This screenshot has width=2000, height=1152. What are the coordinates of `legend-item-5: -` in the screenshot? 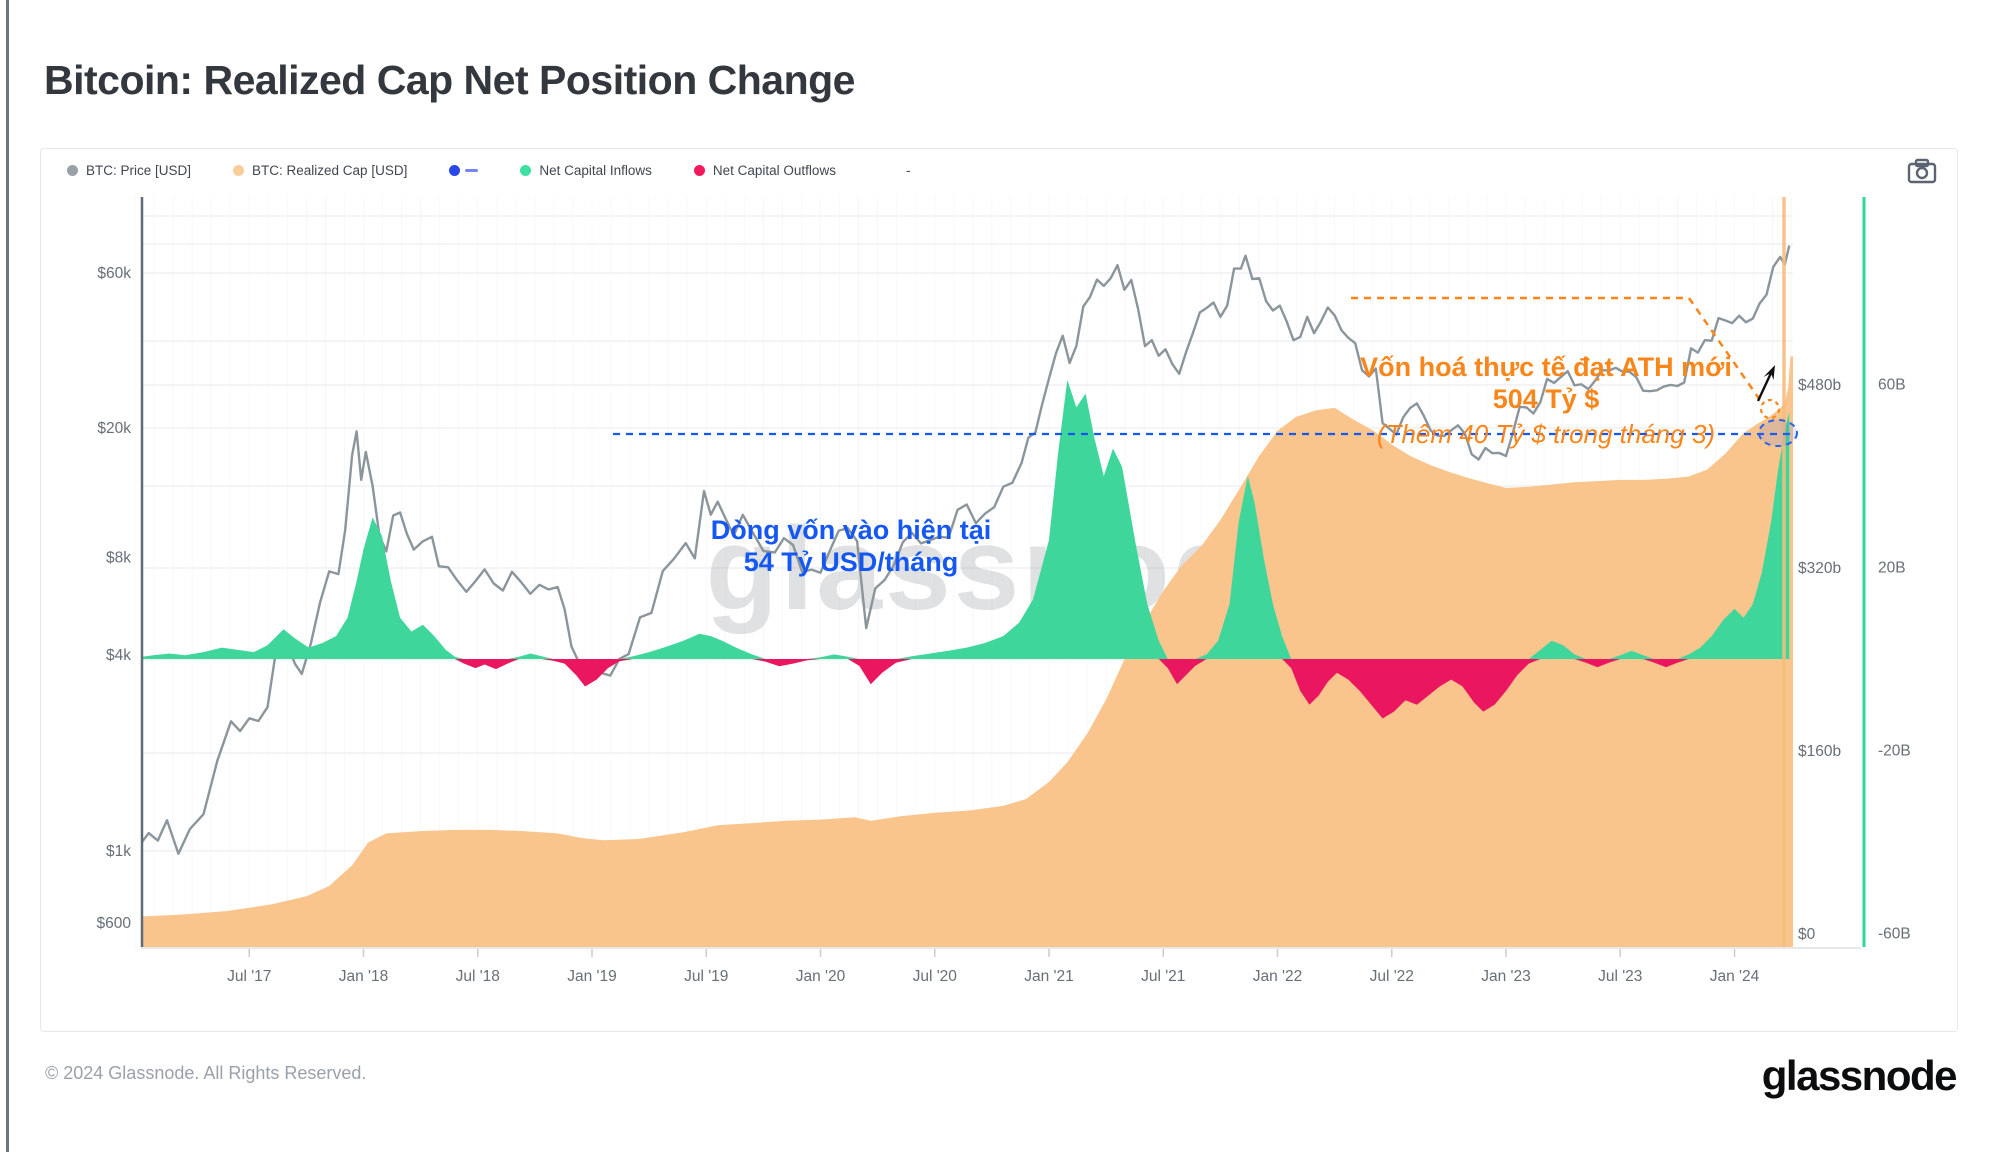 It's located at (908, 170).